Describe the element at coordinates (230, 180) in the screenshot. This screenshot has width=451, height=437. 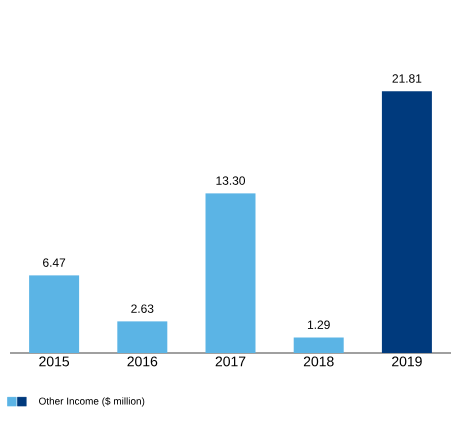
I see `data-label: 13.30` at that location.